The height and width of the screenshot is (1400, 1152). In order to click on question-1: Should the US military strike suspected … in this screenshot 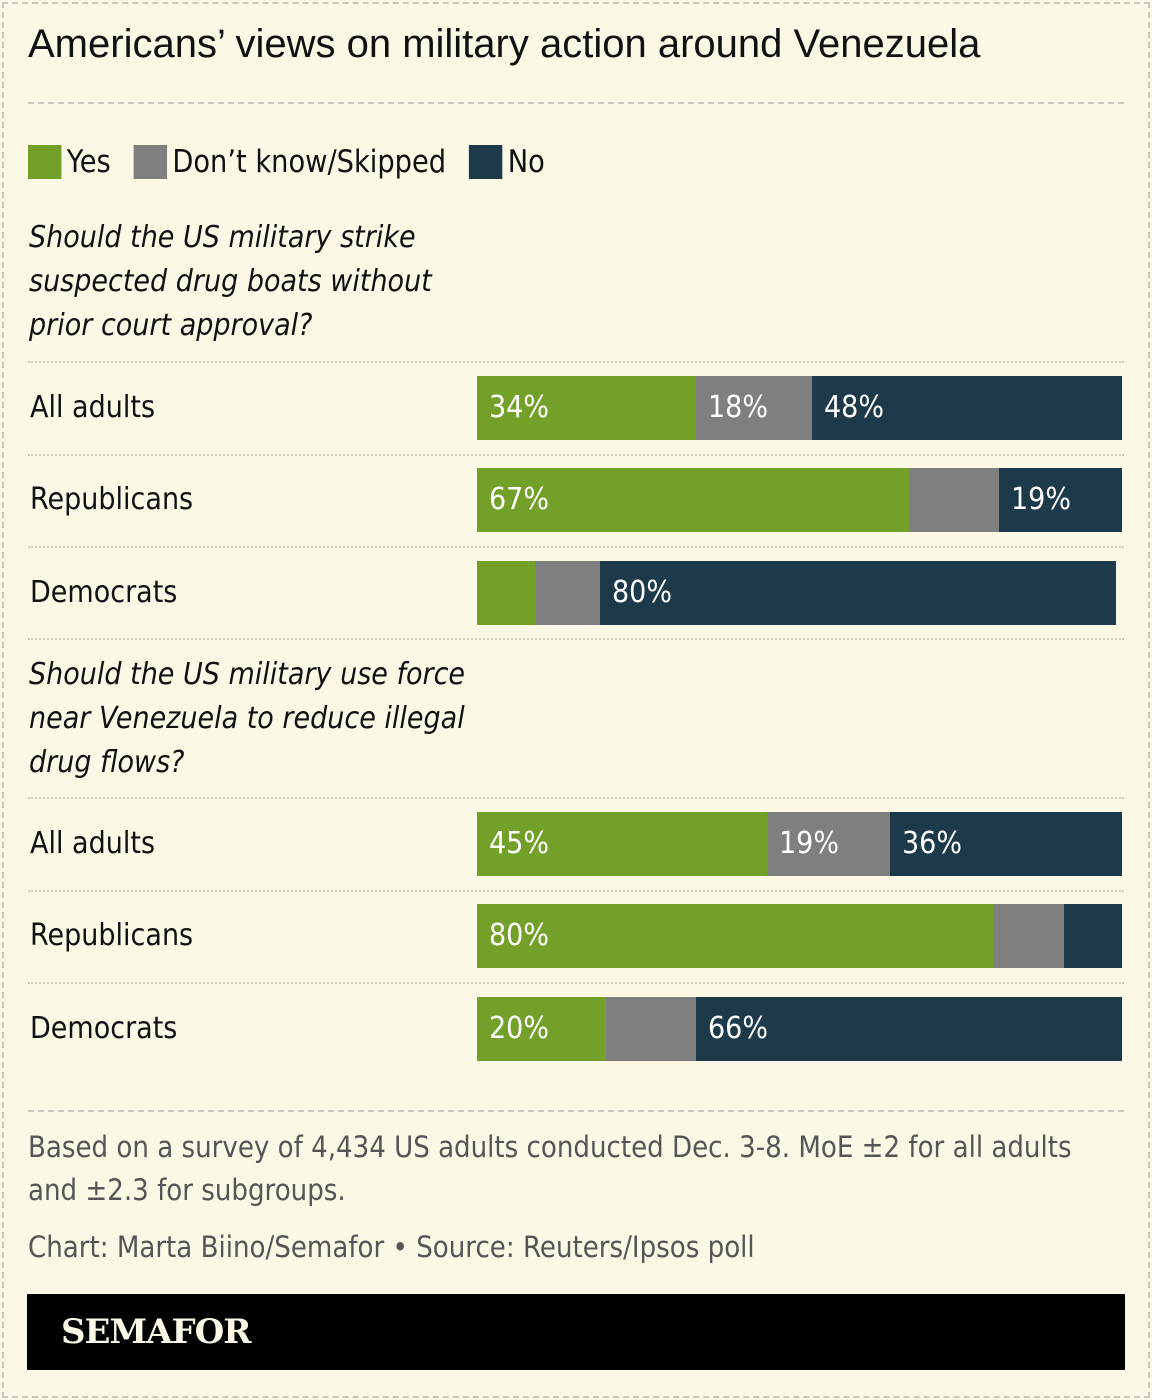, I will do `click(230, 281)`.